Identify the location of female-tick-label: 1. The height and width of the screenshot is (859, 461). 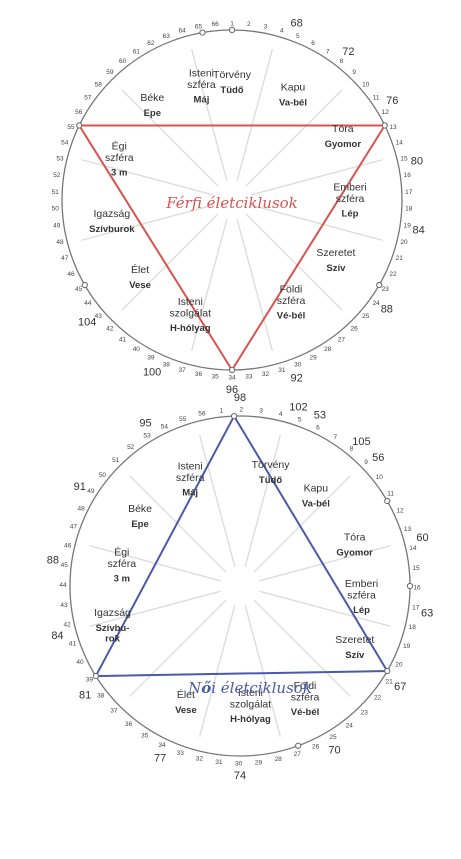
(222, 410).